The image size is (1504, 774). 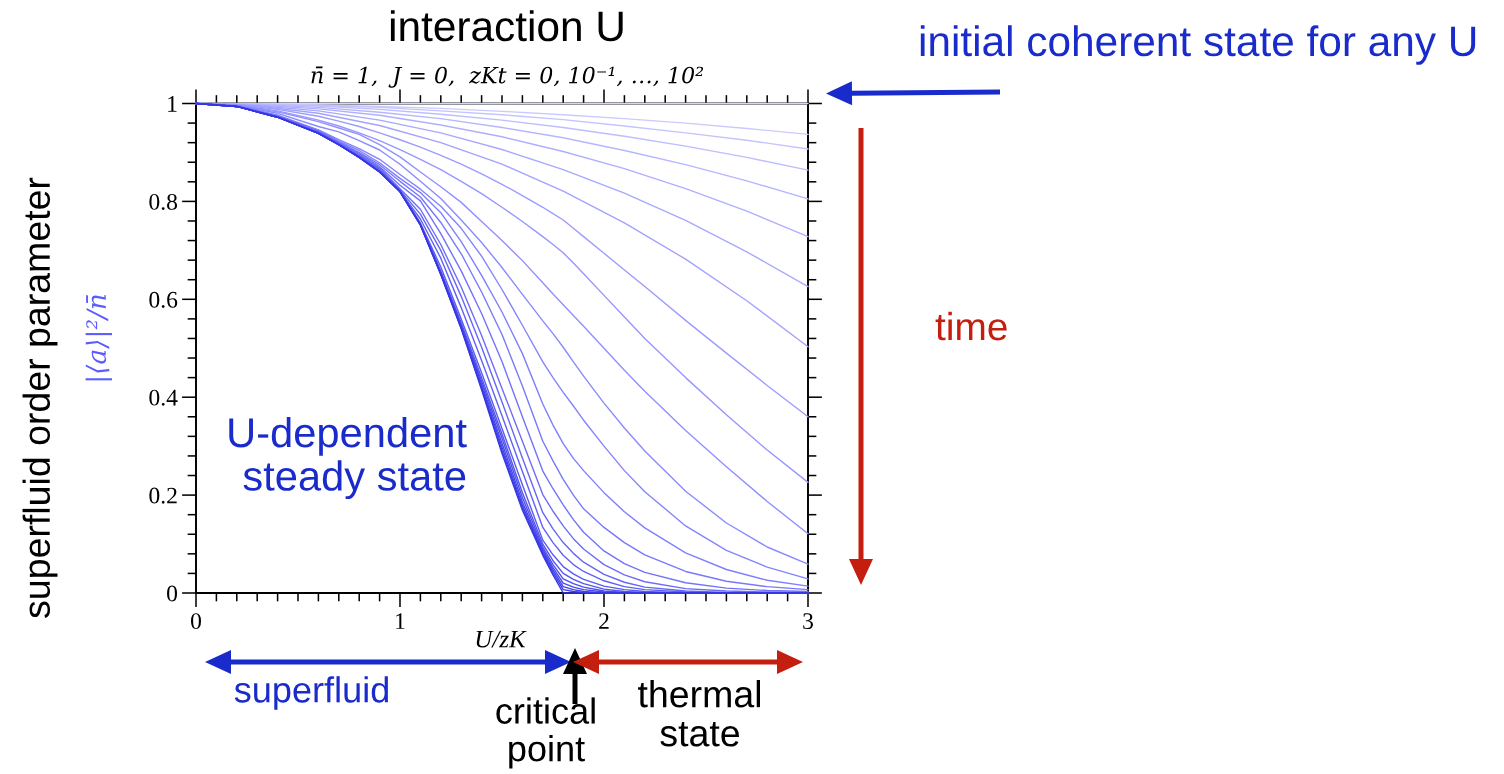 I want to click on x-axis-title: U/zK, so click(x=501, y=639).